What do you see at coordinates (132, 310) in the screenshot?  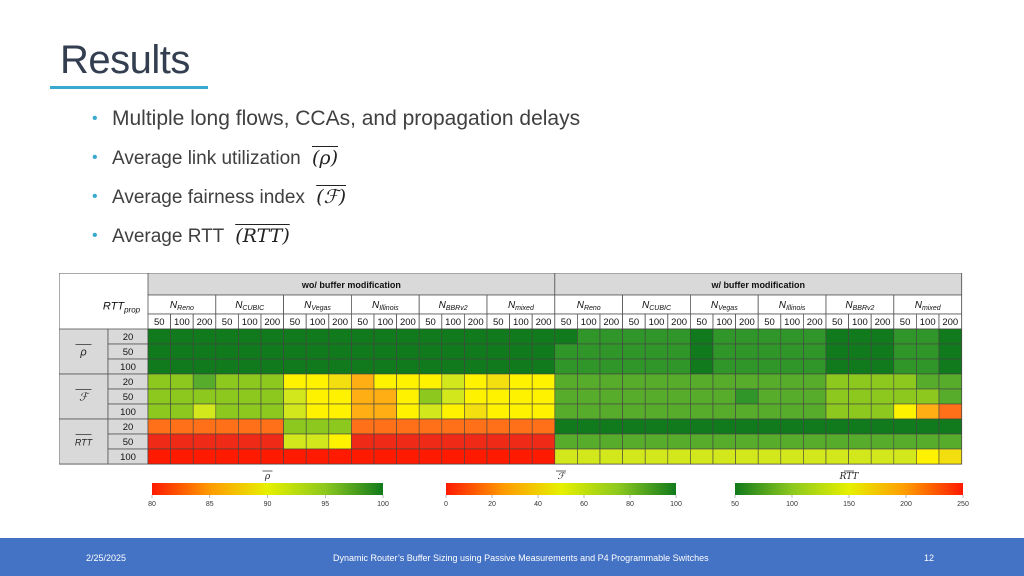 I see `rtt-prop-corner-sub: prop` at bounding box center [132, 310].